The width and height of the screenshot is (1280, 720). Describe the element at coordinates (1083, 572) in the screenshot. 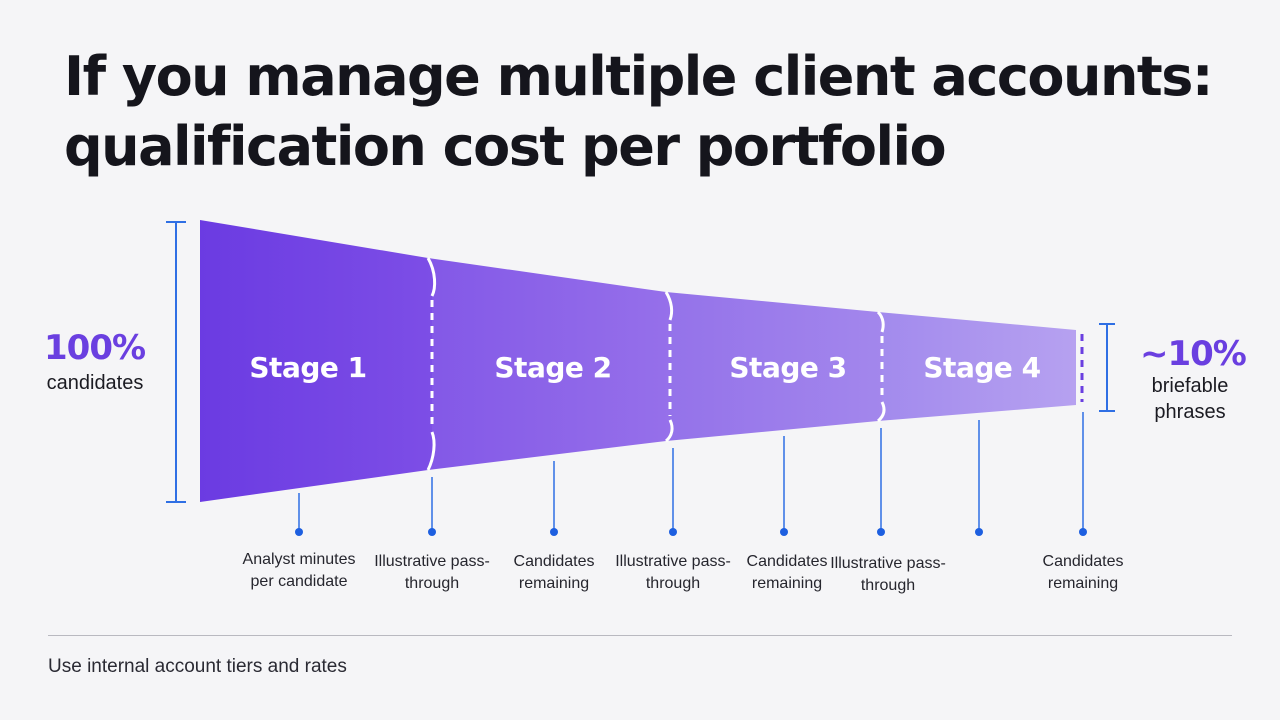

I see `caption-8: Candidates remaining` at that location.